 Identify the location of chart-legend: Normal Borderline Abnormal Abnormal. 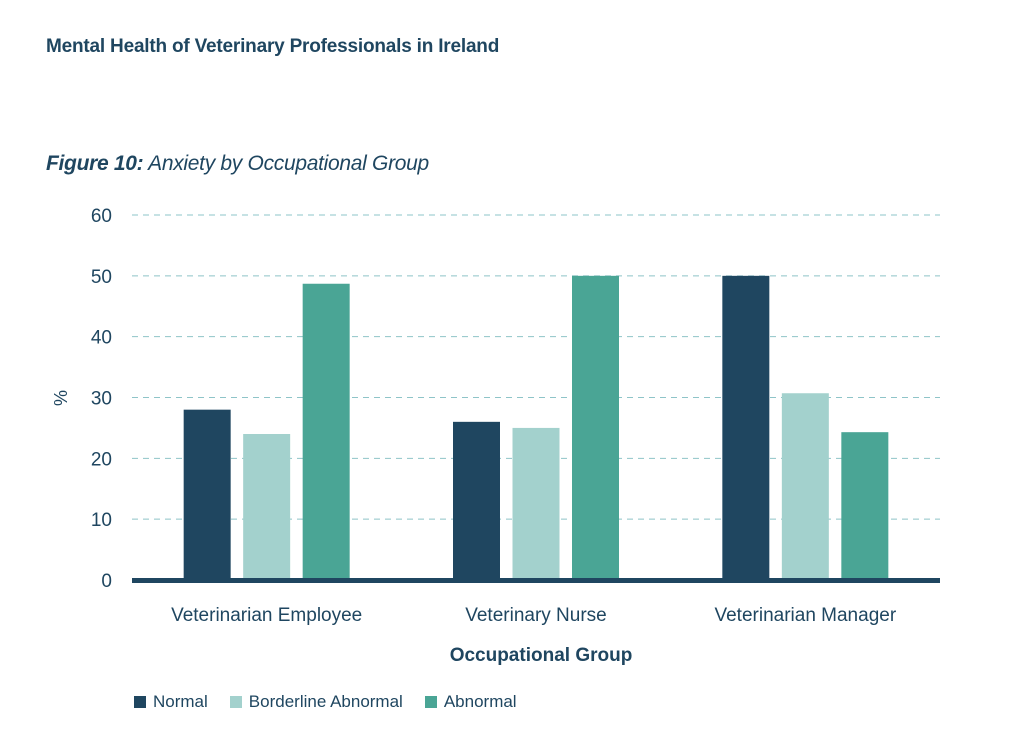
(336, 702).